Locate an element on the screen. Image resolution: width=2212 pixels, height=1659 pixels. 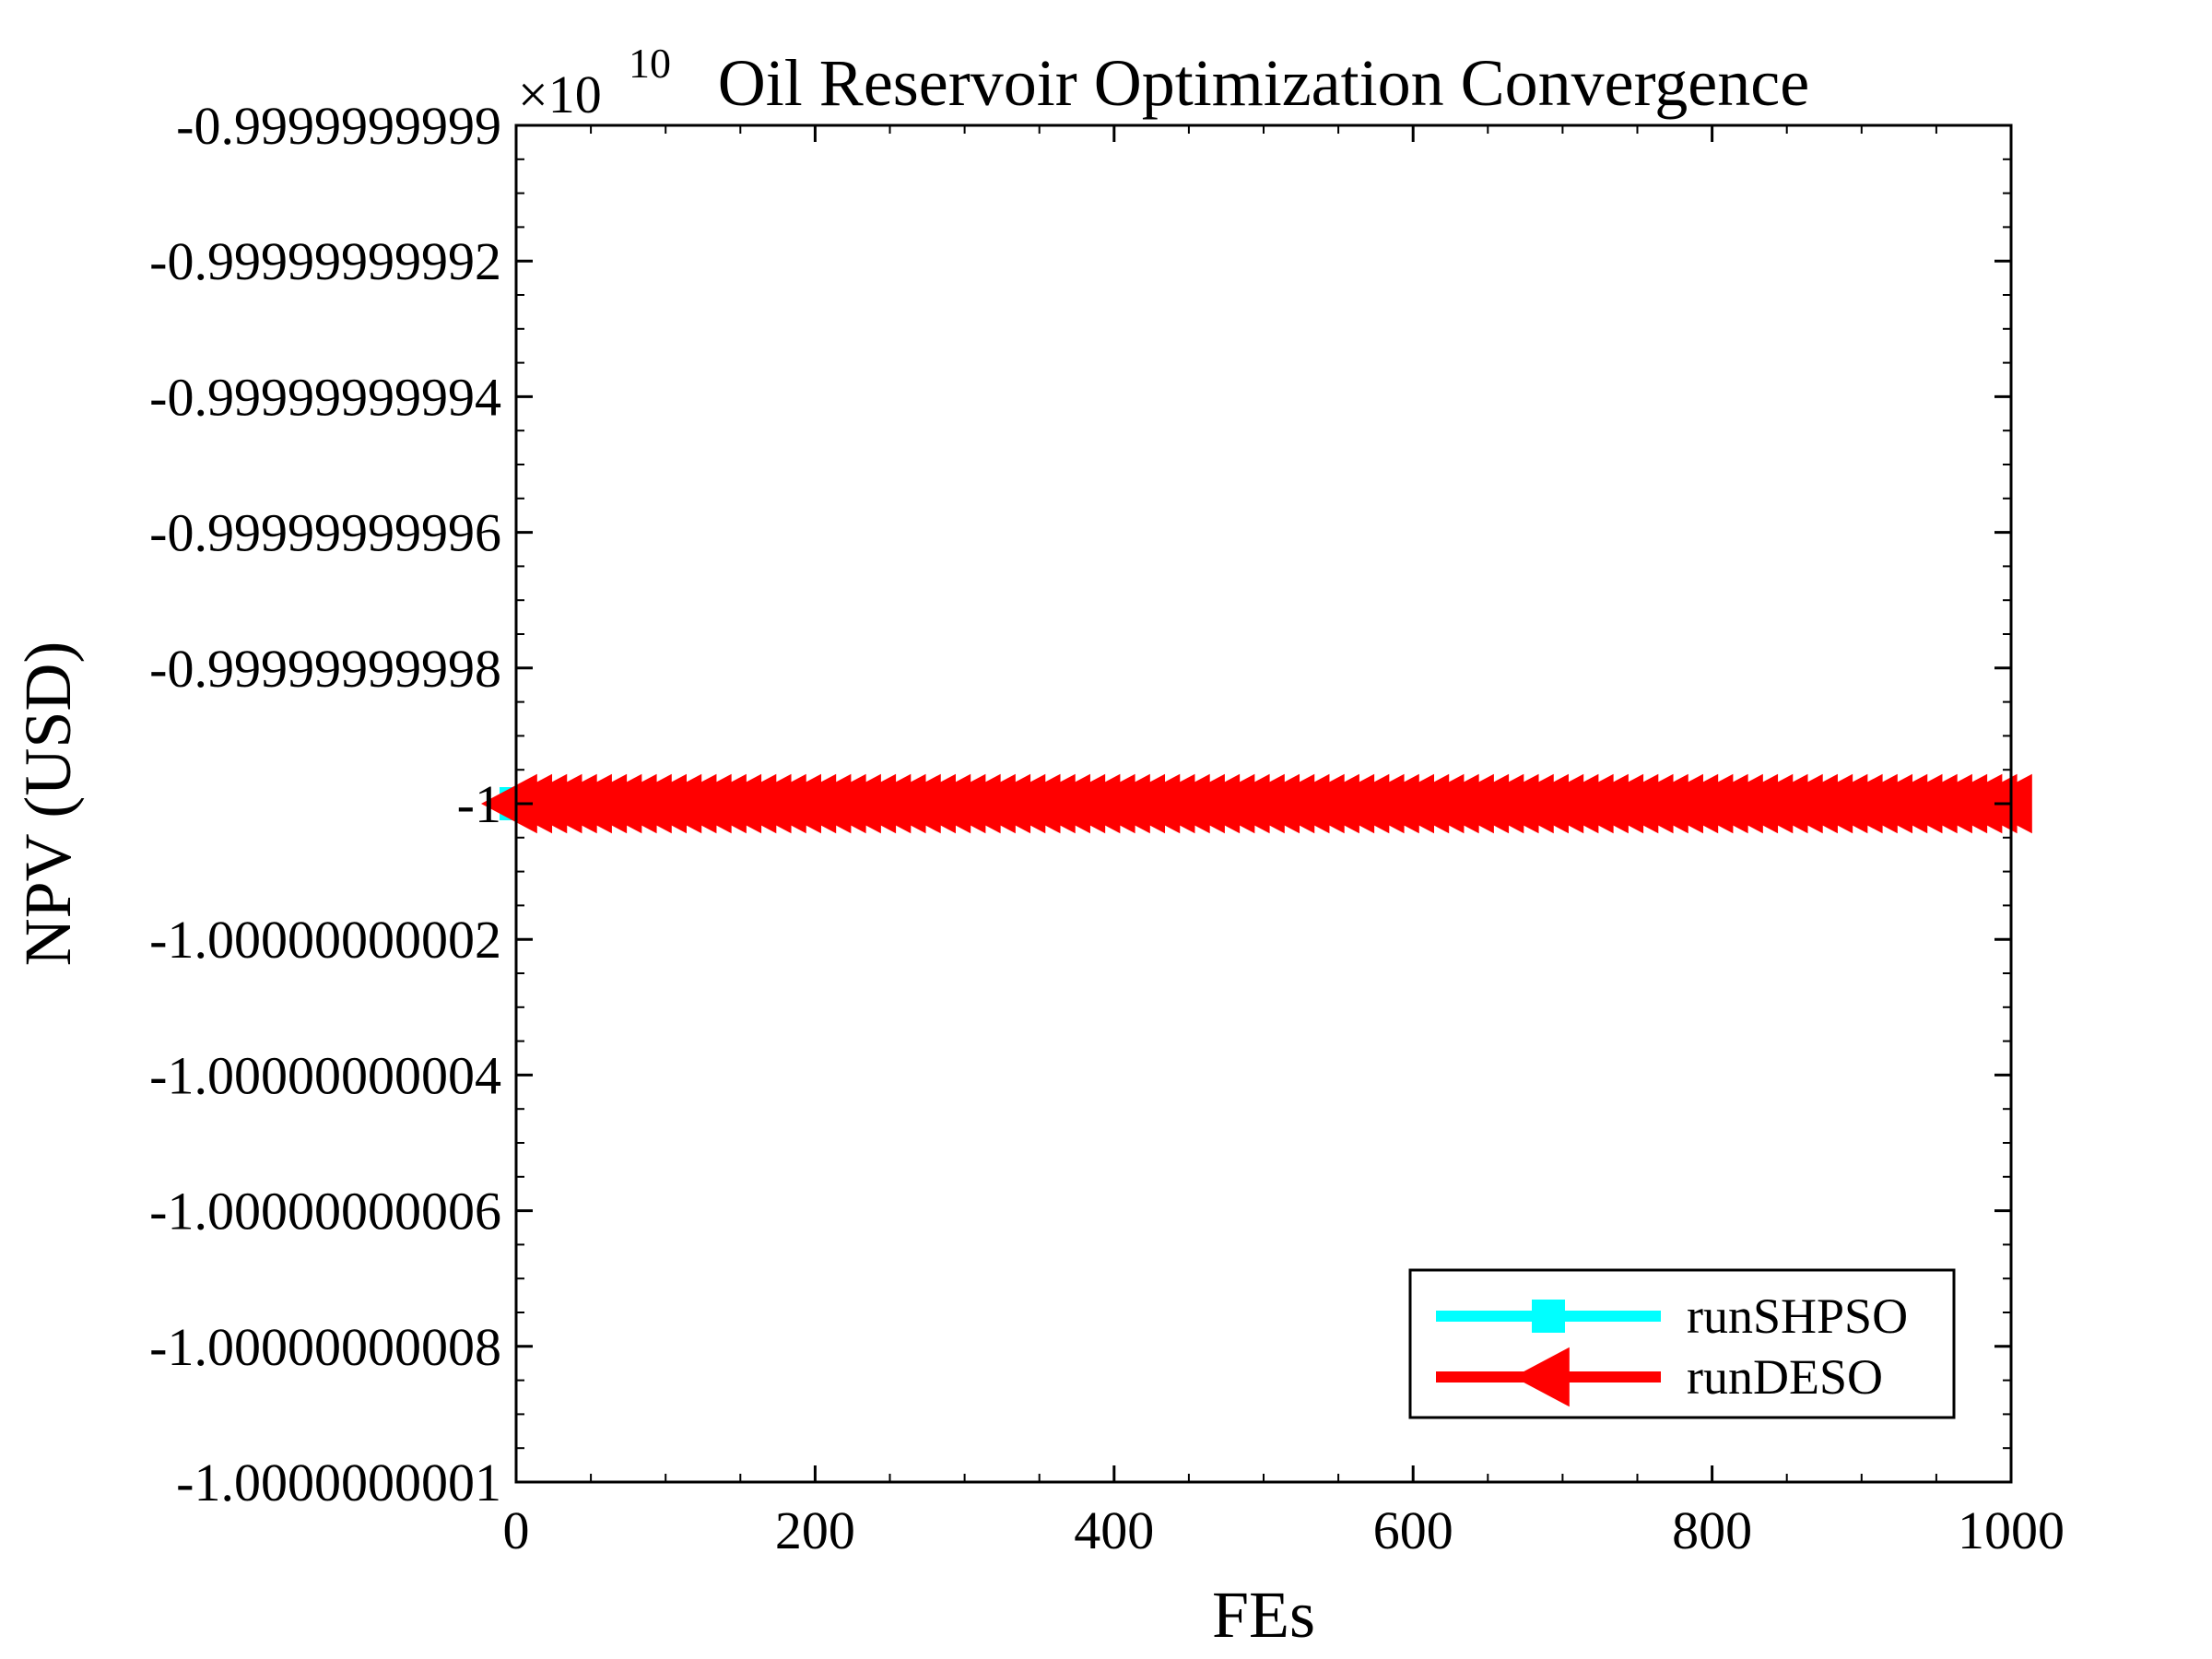
y-tick-label: -0.99999999998 is located at coordinates (325, 669).